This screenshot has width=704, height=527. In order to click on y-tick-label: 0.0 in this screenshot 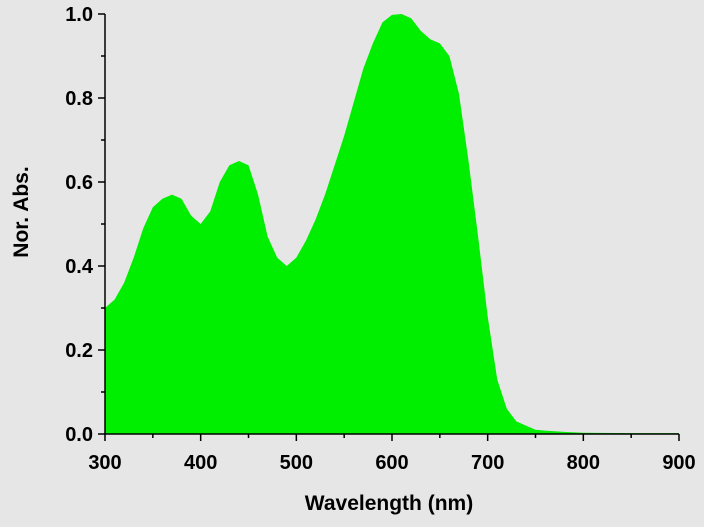, I will do `click(79, 435)`.